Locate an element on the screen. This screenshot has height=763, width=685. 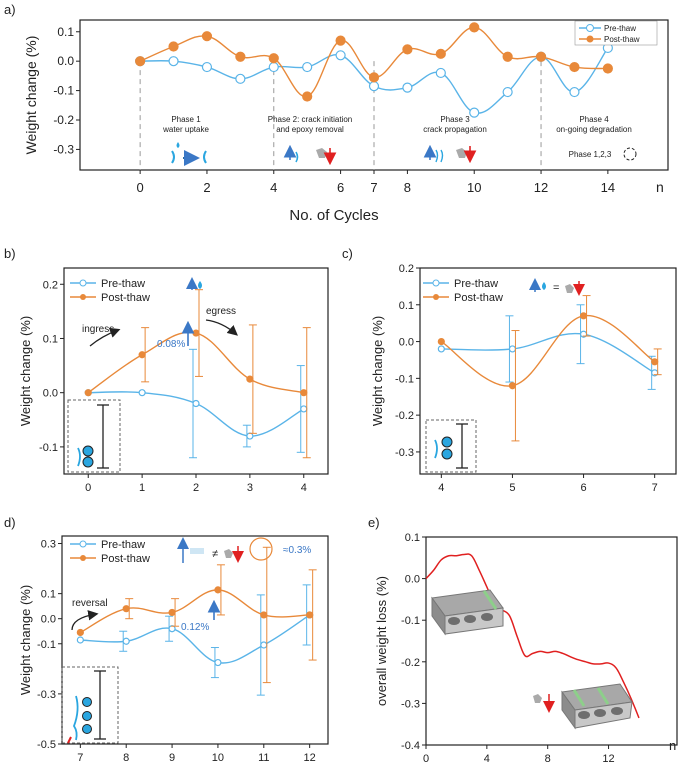
phase4-line1: Phase 4 is located at coordinates (594, 119).